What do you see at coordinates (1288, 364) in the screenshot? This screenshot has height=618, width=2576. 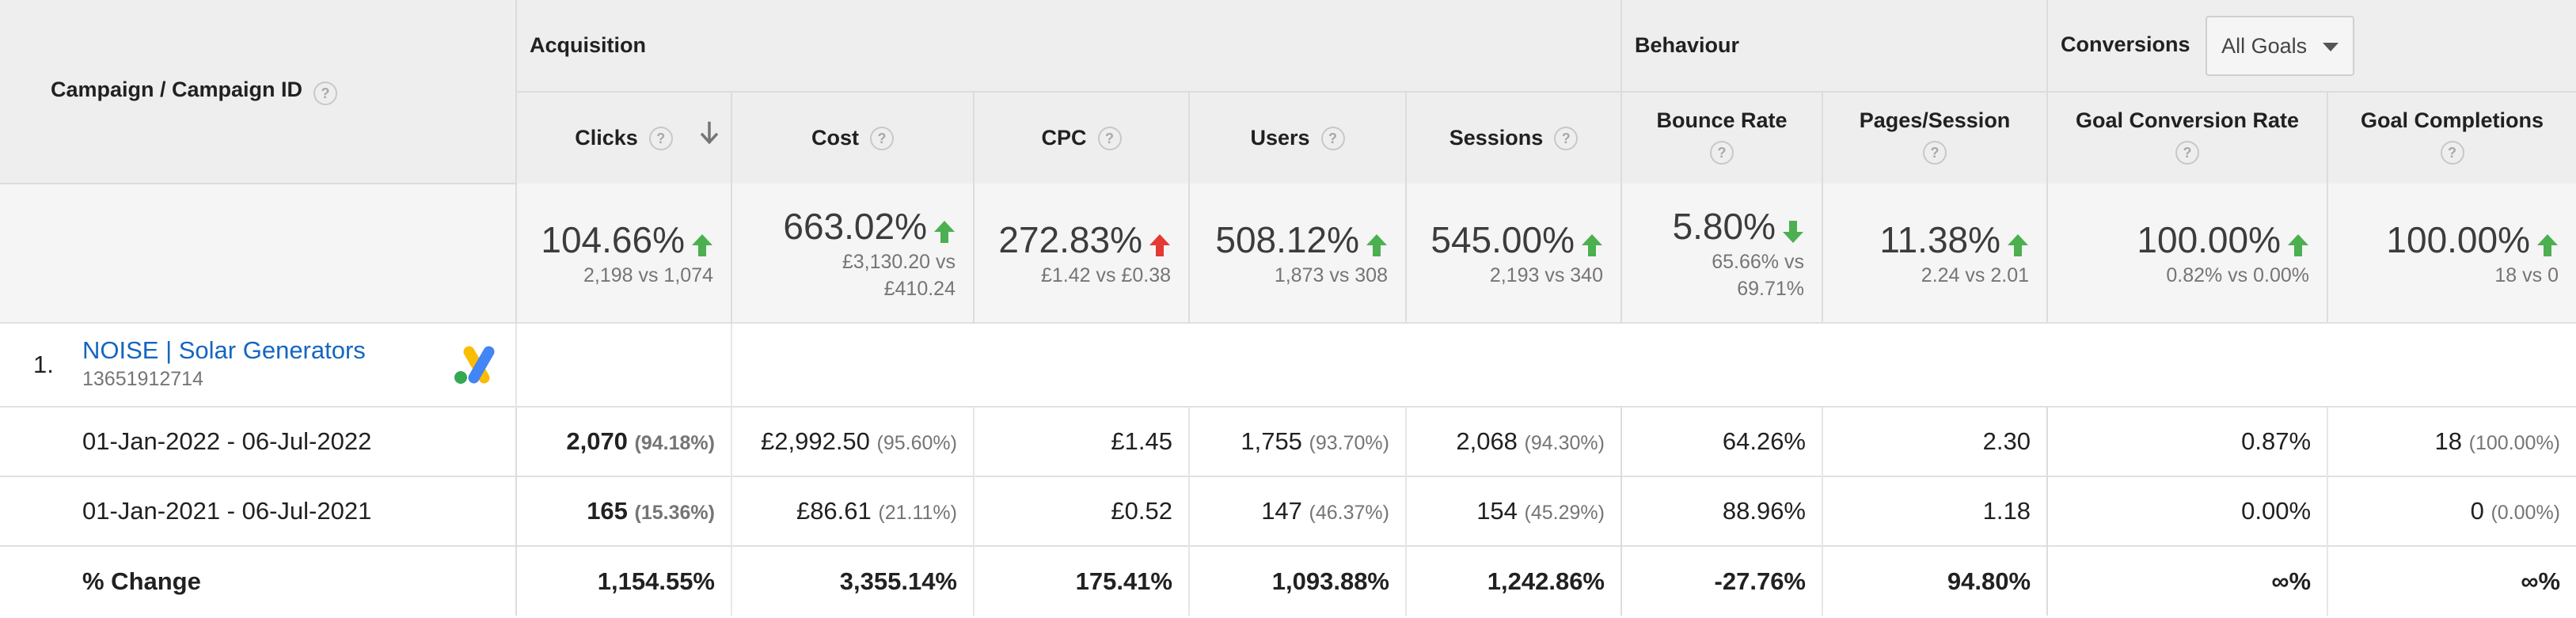 I see `campaign-row: 1. NOISE | Solar Generators 13651912714` at bounding box center [1288, 364].